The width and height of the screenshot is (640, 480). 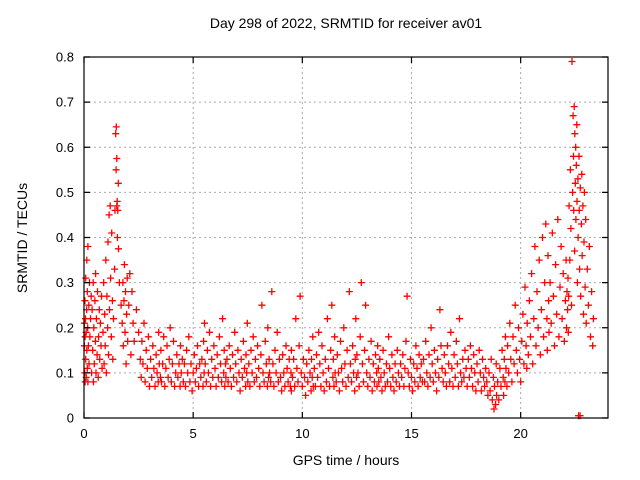 I want to click on y-tick-label: 0.4, so click(x=65, y=237).